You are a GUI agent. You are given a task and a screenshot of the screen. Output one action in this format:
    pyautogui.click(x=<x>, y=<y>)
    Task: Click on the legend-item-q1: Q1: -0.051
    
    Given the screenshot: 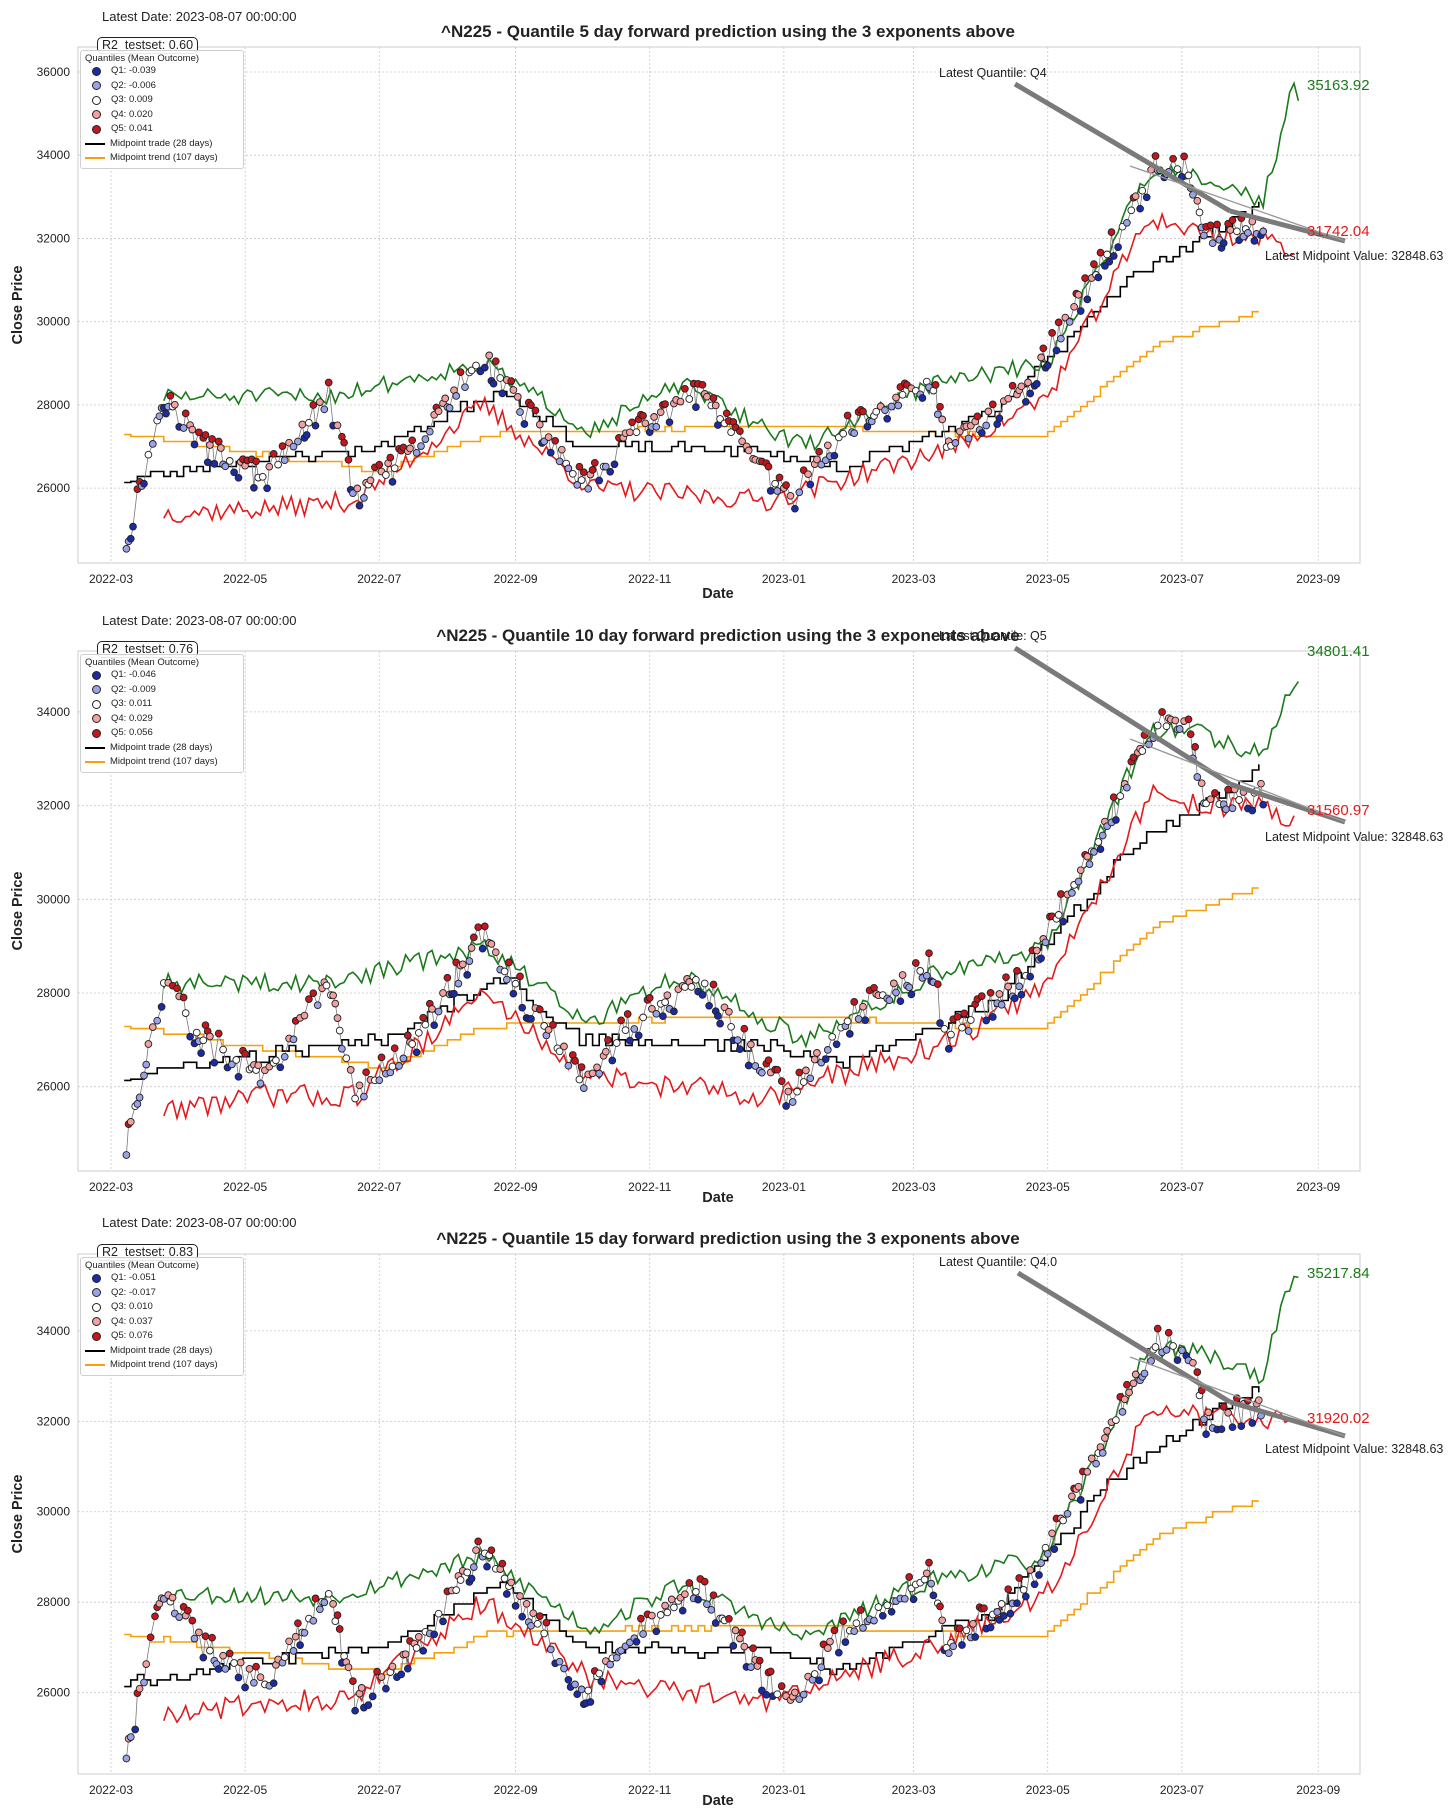 What is the action you would take?
    pyautogui.click(x=162, y=1278)
    